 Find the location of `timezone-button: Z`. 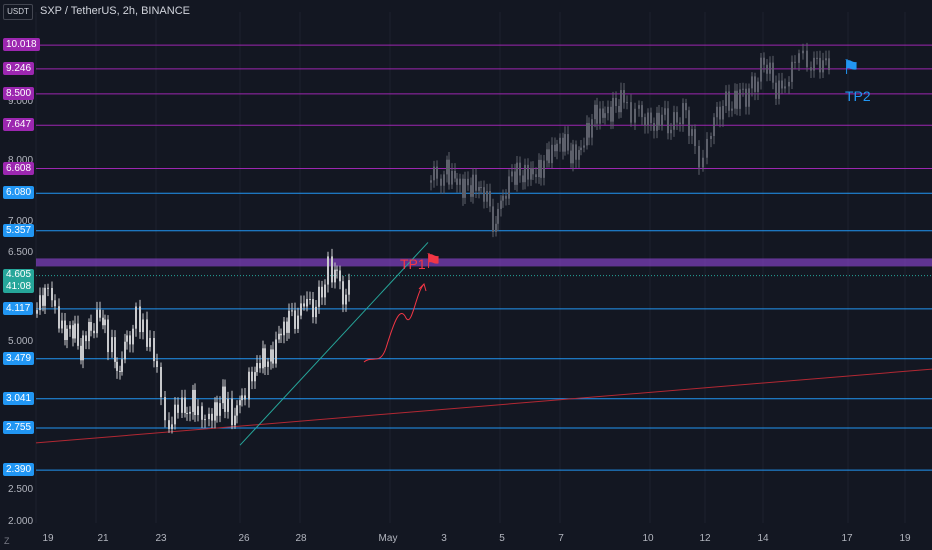

timezone-button: Z is located at coordinates (7, 541).